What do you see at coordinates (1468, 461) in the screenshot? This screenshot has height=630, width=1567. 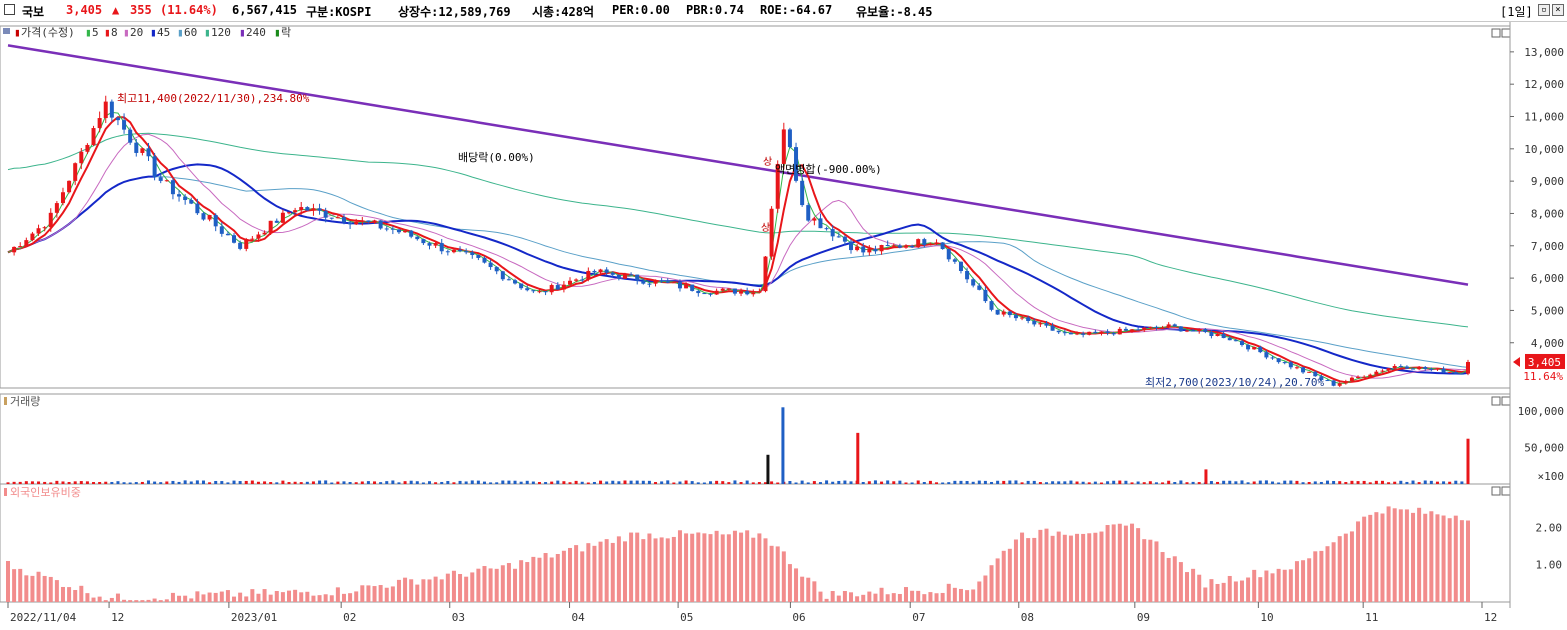 I see `volume-spike-bar` at bounding box center [1468, 461].